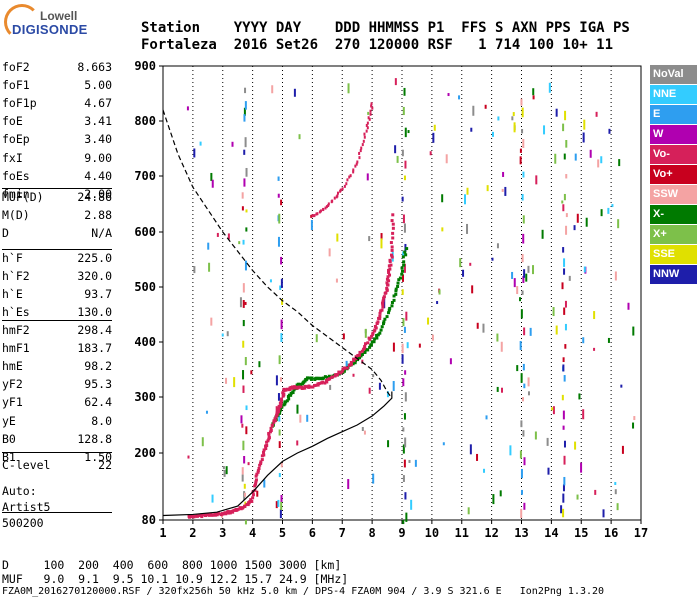 The image size is (700, 600). Describe the element at coordinates (57, 512) in the screenshot. I see `panel-separator` at that location.